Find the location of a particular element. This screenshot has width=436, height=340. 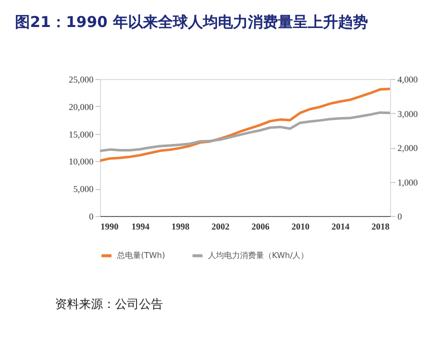

x-tick-label: 1998 is located at coordinates (181, 227).